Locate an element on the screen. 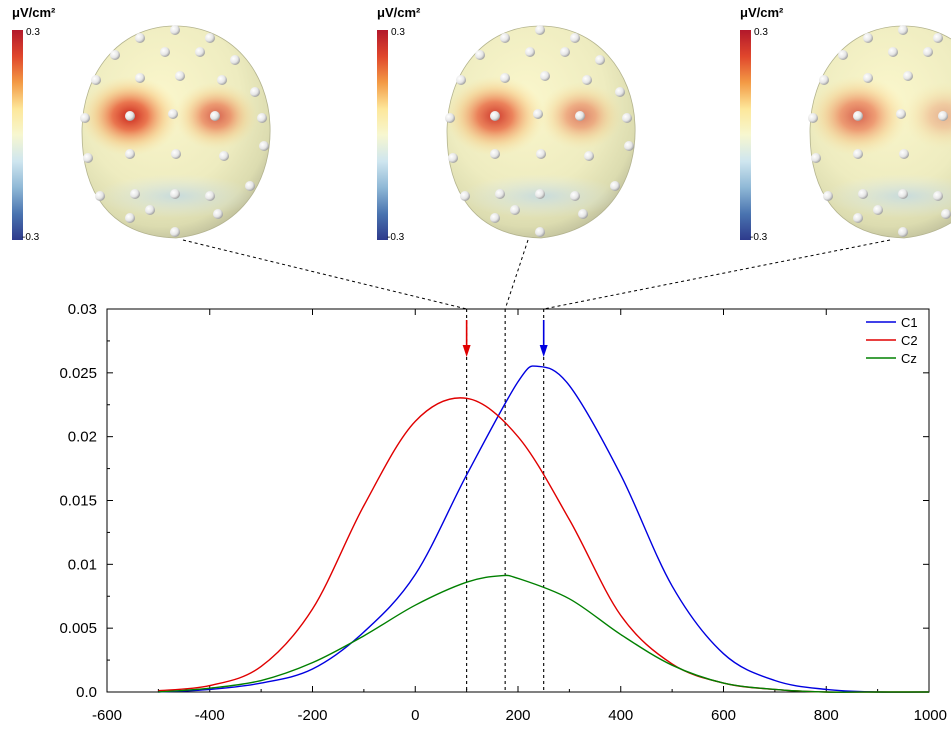  y-tick-label: 0.02 is located at coordinates (82, 437).